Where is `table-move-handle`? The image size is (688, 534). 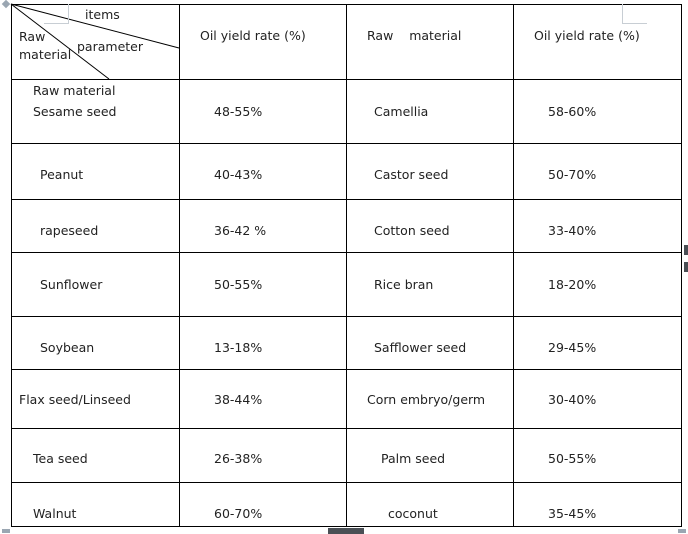
table-move-handle is located at coordinates (6, 4).